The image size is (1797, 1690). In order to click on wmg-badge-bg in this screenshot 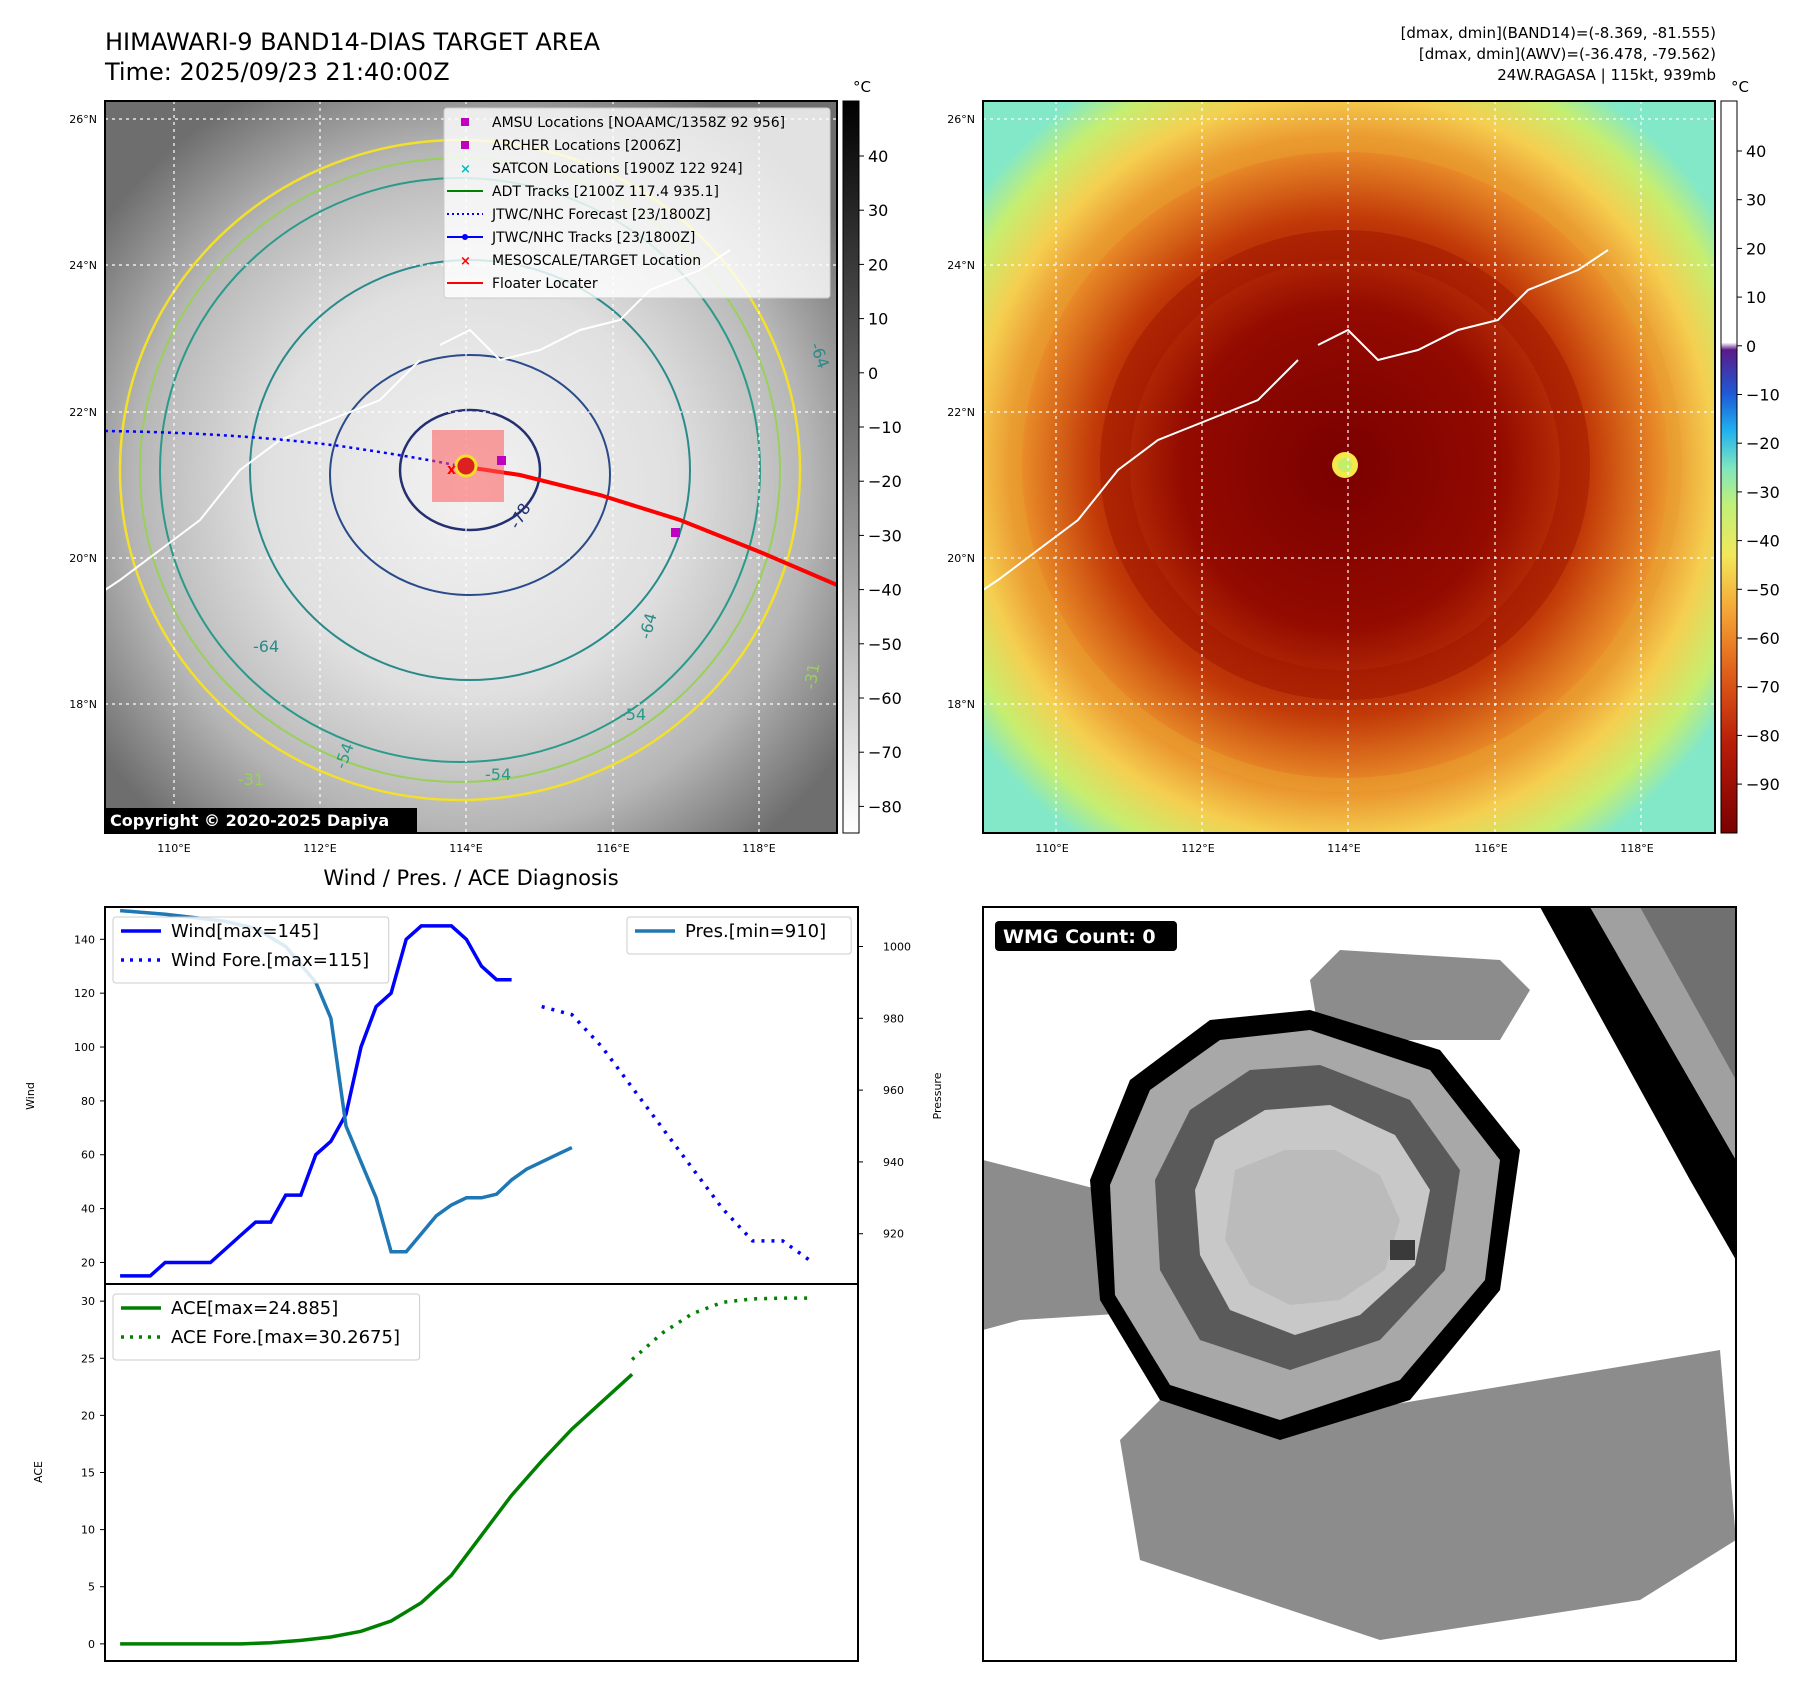, I will do `click(1086, 936)`.